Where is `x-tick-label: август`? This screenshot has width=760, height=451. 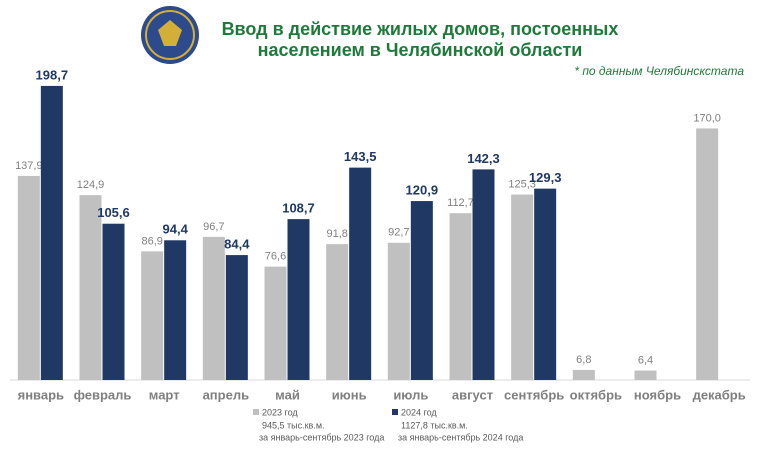
x-tick-label: август is located at coordinates (472, 394).